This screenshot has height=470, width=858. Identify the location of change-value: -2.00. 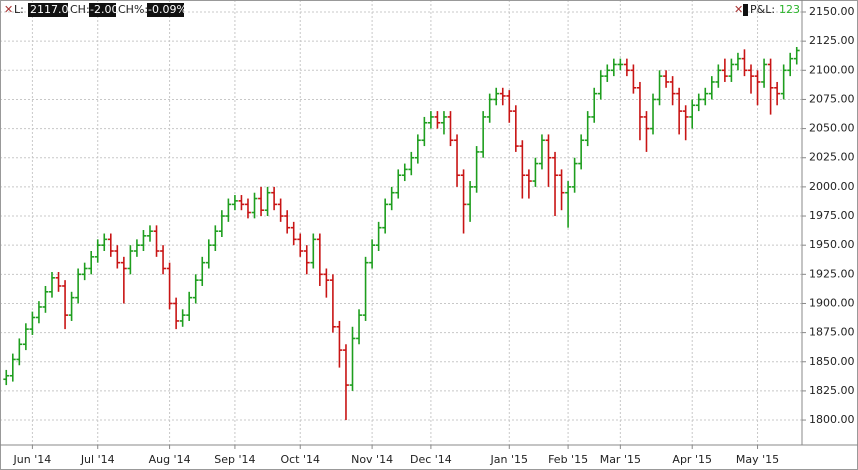
(104, 9).